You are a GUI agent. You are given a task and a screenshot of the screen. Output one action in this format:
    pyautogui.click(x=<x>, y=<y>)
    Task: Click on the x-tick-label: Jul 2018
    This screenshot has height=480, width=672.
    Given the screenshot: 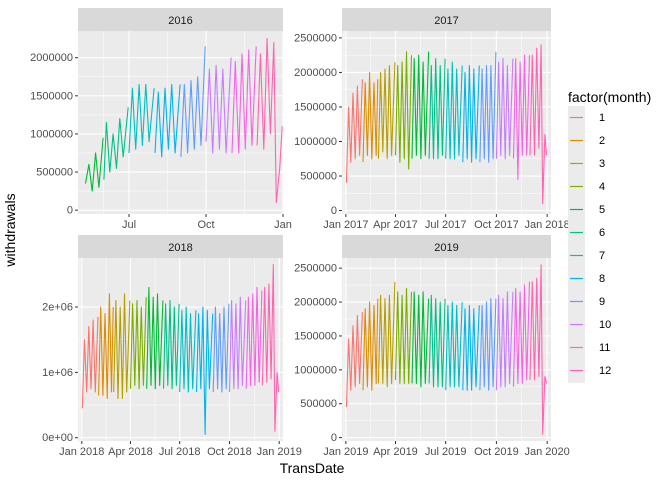 What is the action you would take?
    pyautogui.click(x=180, y=452)
    